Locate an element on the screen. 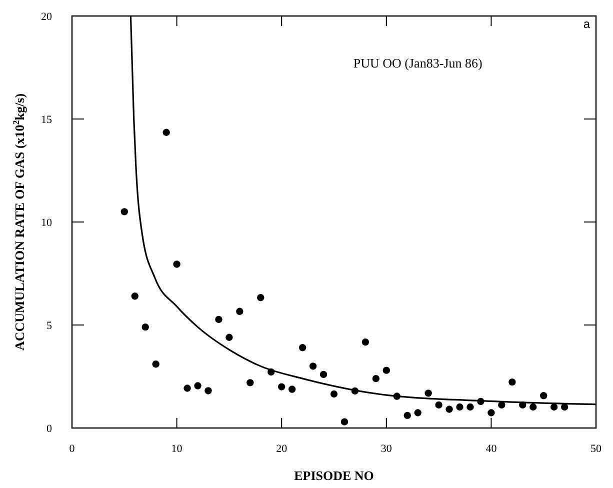 The width and height of the screenshot is (613, 488). x-tick-label: 40 is located at coordinates (492, 449).